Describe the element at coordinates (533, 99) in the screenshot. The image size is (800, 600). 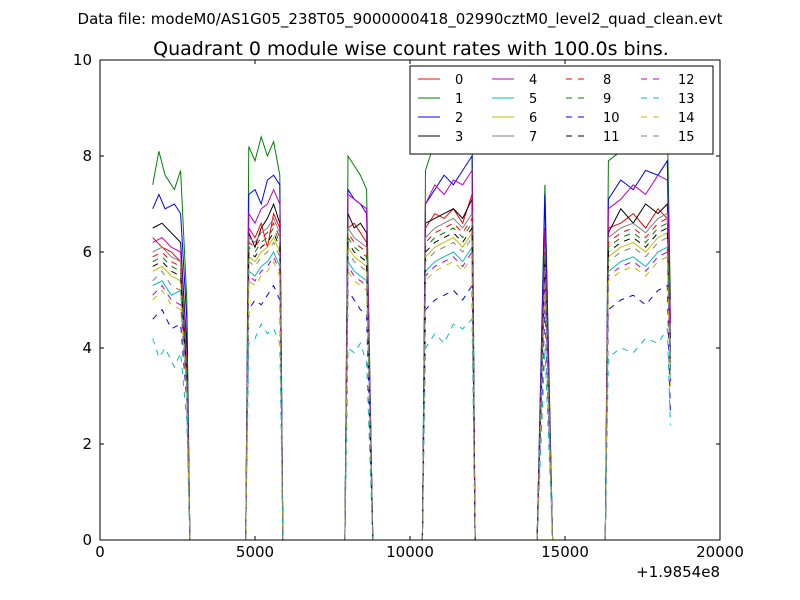
I see `legend-label: 5` at that location.